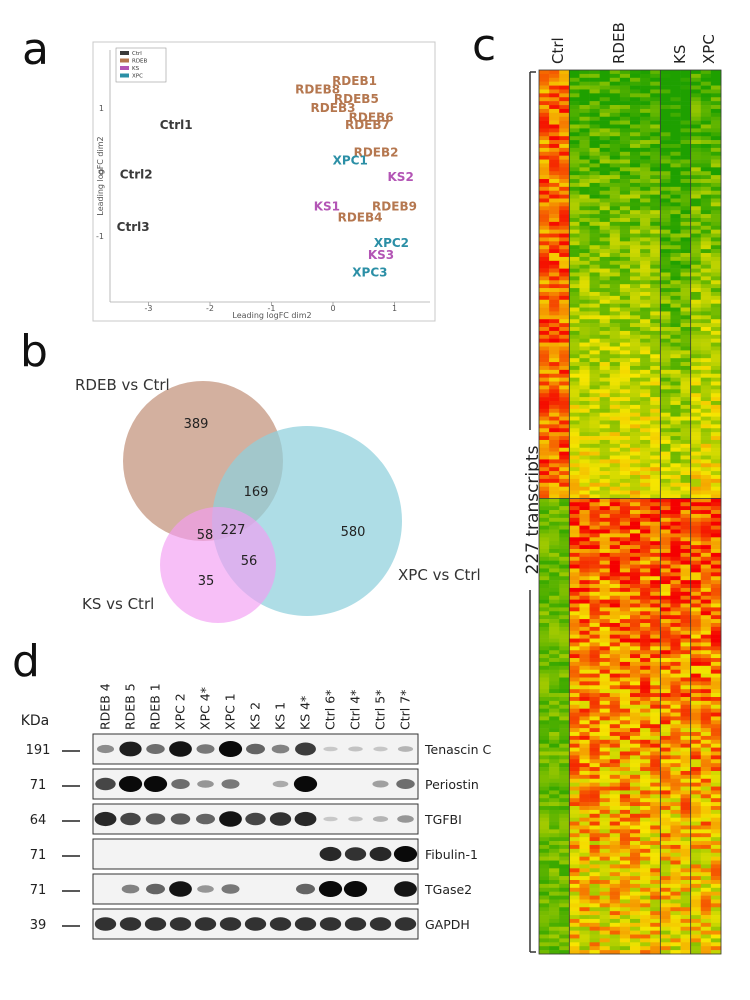 Image resolution: width=750 pixels, height=1000 pixels. I want to click on mds-point-label: RDEB5, so click(356, 99).